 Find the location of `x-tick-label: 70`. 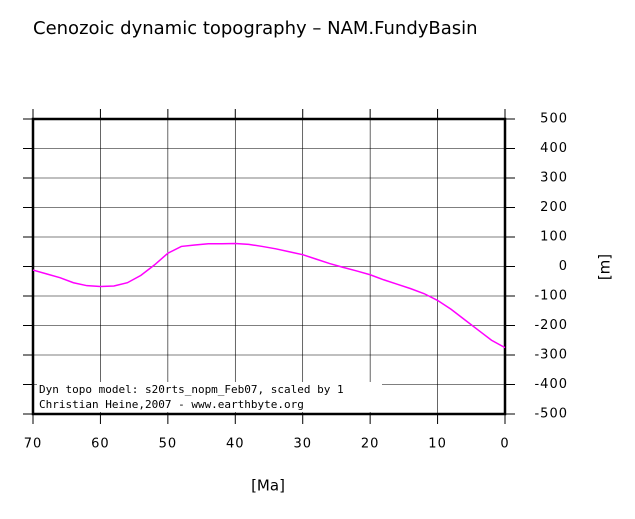

x-tick-label: 70 is located at coordinates (33, 444).